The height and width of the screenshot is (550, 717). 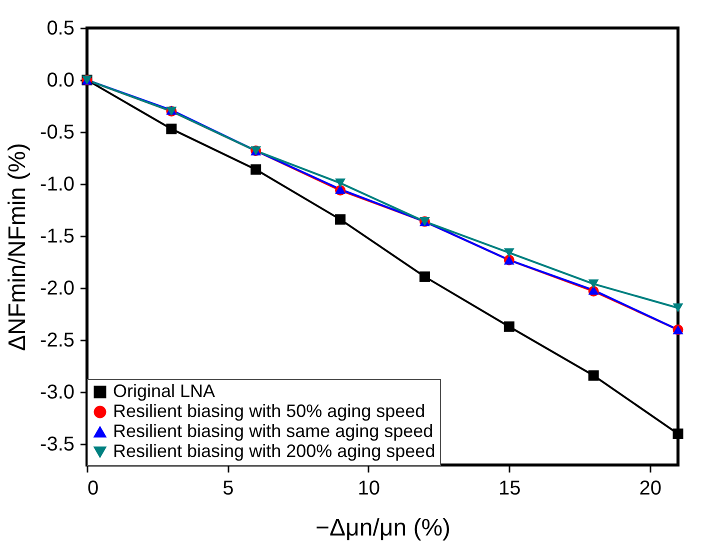 What do you see at coordinates (57, 289) in the screenshot?
I see `y-tick-label: -2.0` at bounding box center [57, 289].